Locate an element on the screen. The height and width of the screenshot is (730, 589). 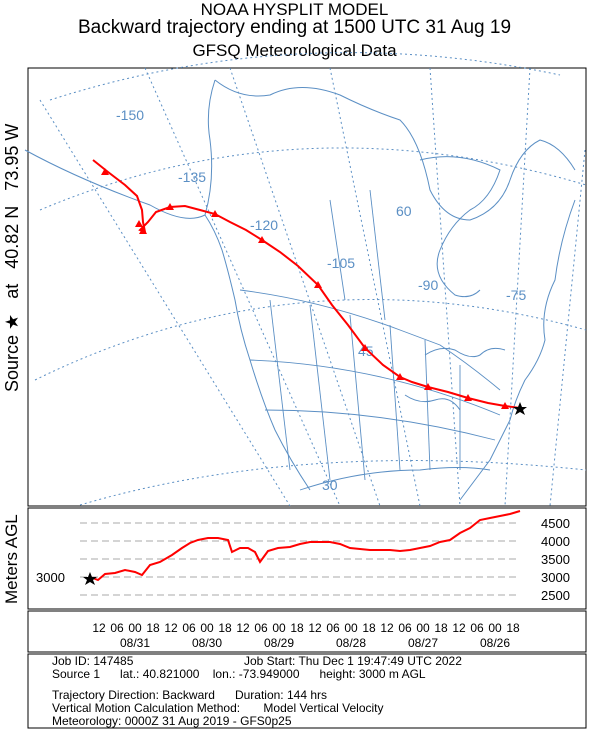
lon-label-105: -105 is located at coordinates (341, 263).